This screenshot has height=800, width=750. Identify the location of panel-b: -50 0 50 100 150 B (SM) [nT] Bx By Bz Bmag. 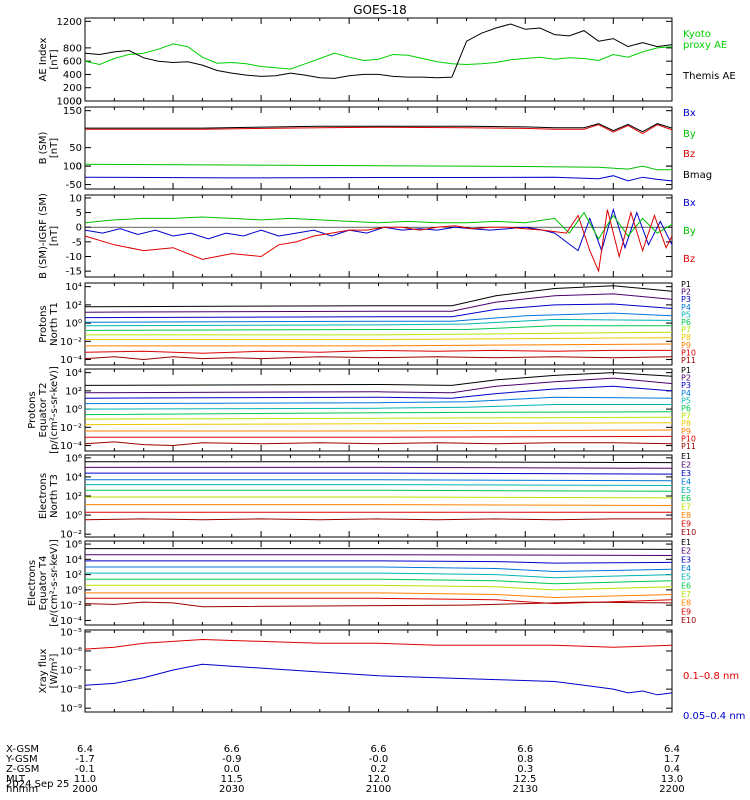
(375, 148).